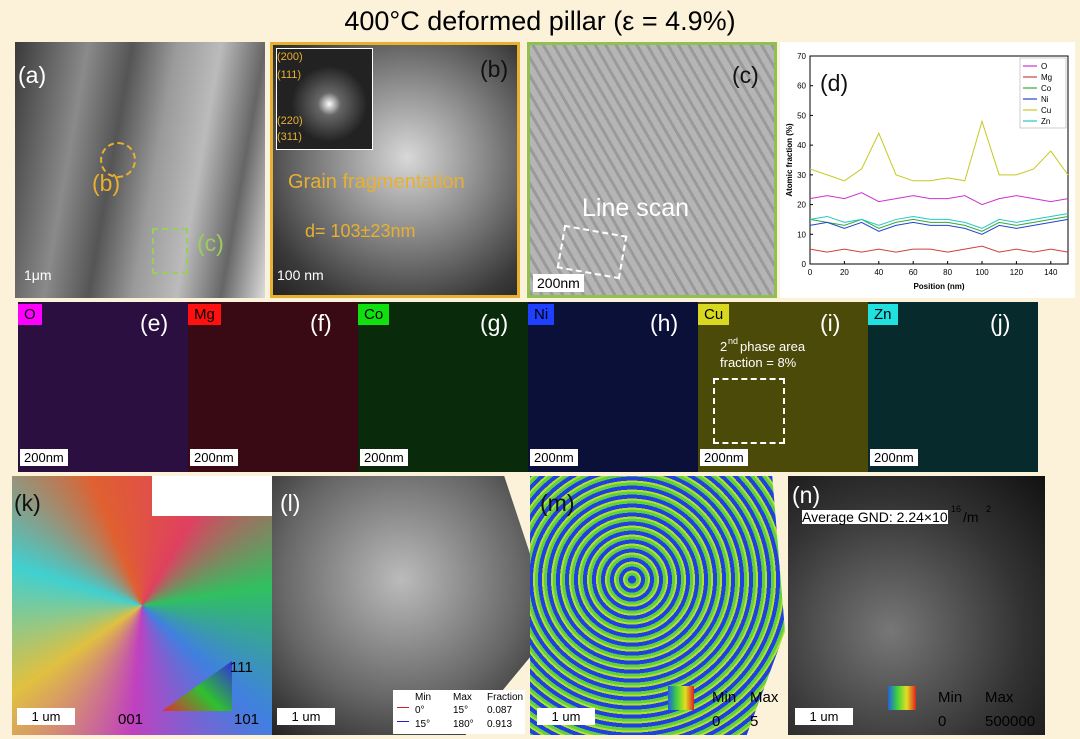 Image resolution: width=1080 pixels, height=739 pixels. Describe the element at coordinates (801, 115) in the screenshot. I see `y-tick-label: 50` at that location.